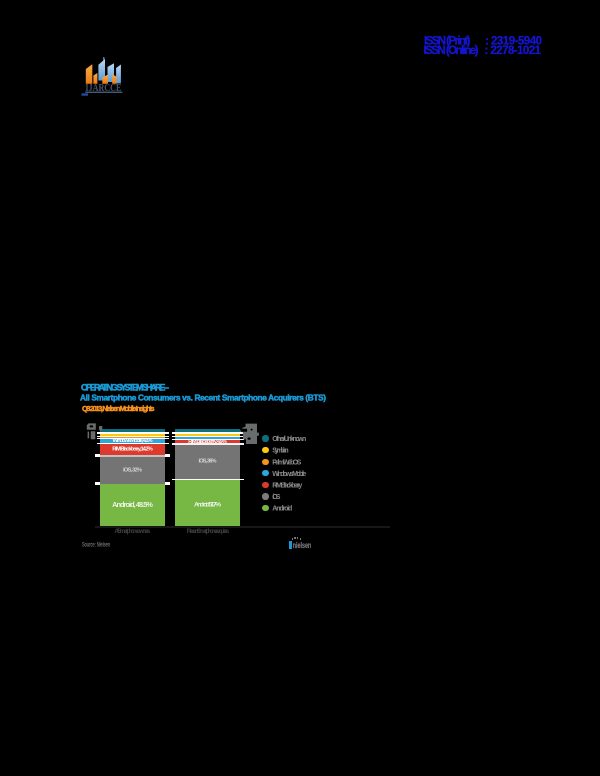 The width and height of the screenshot is (600, 776). Describe the element at coordinates (287, 486) in the screenshot. I see `svg-text: RIM Blackberry` at that location.